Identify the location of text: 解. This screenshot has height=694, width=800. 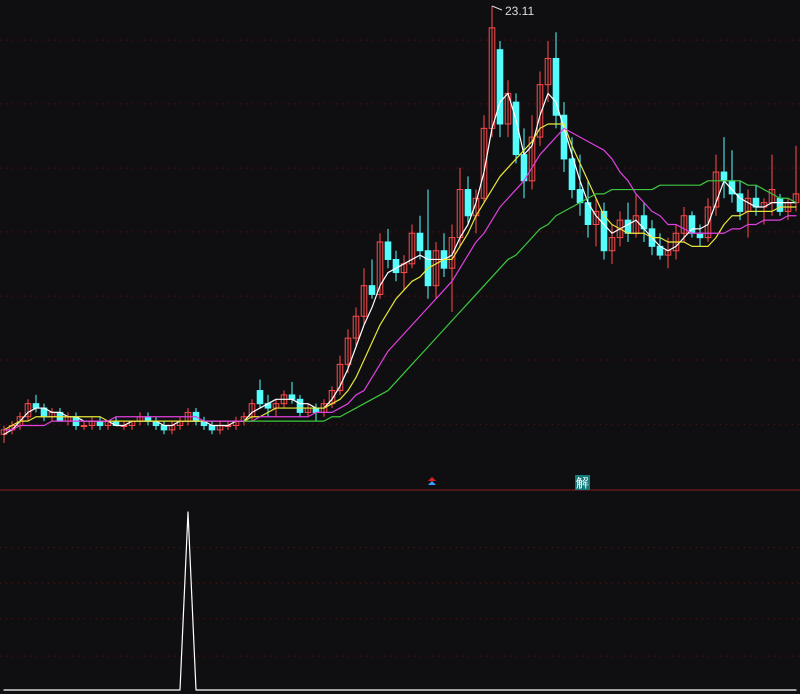
(582, 482).